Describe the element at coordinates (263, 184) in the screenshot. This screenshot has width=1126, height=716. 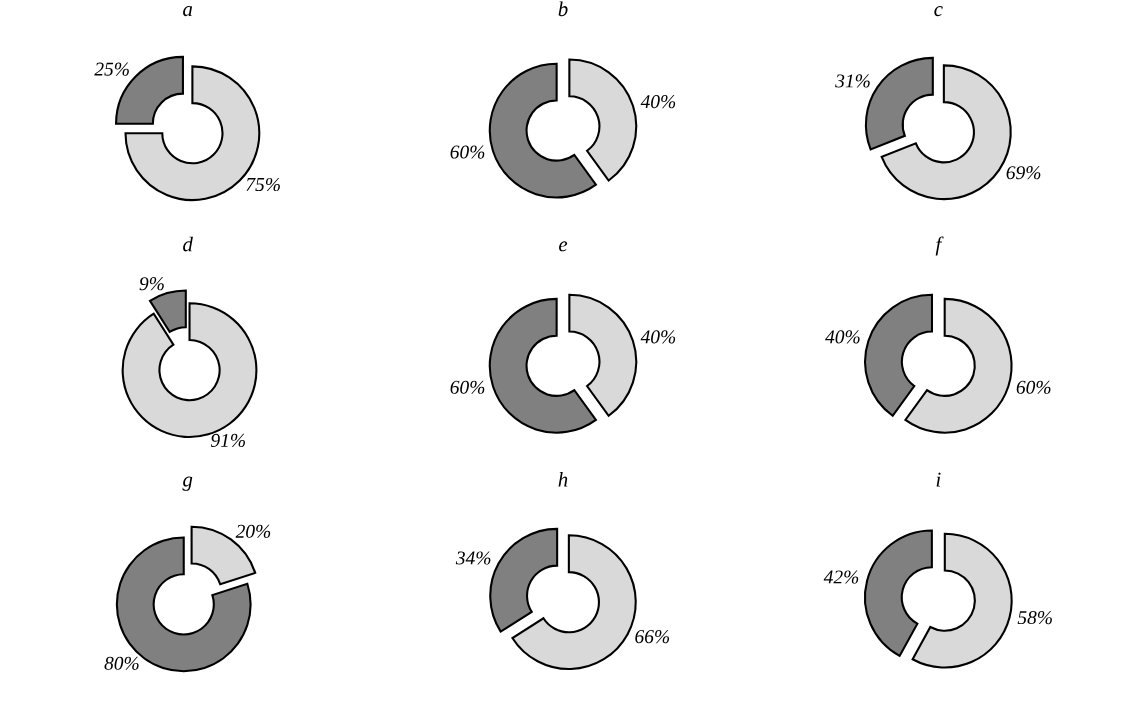
I see `data-label: 75%` at that location.